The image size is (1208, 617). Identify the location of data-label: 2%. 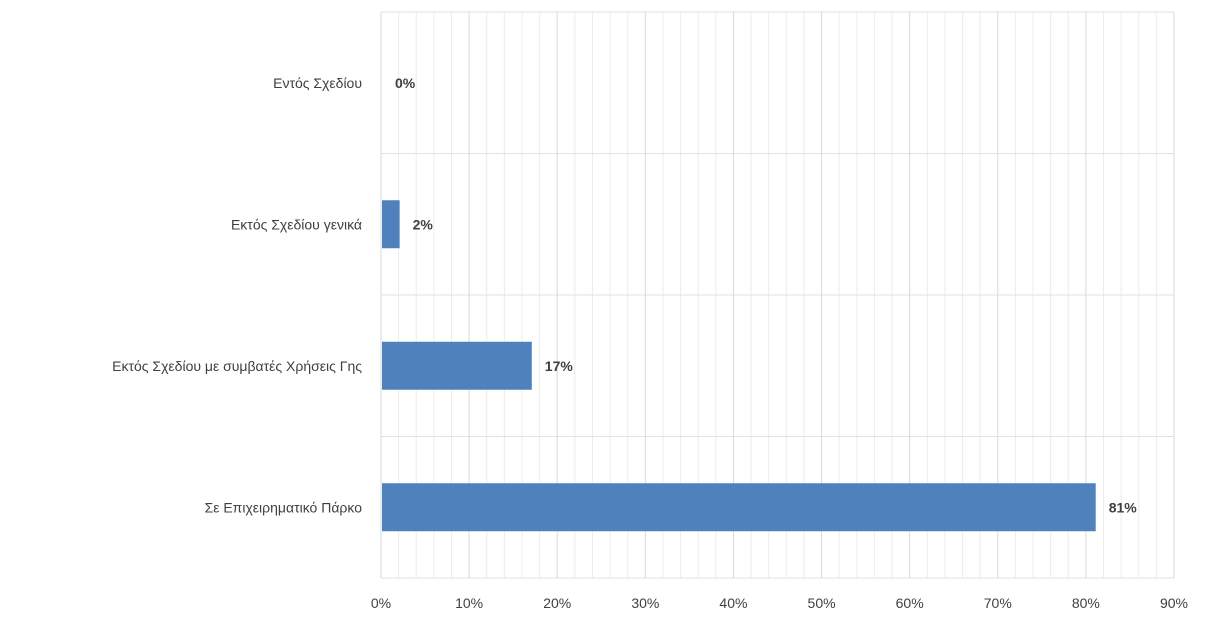
(423, 224).